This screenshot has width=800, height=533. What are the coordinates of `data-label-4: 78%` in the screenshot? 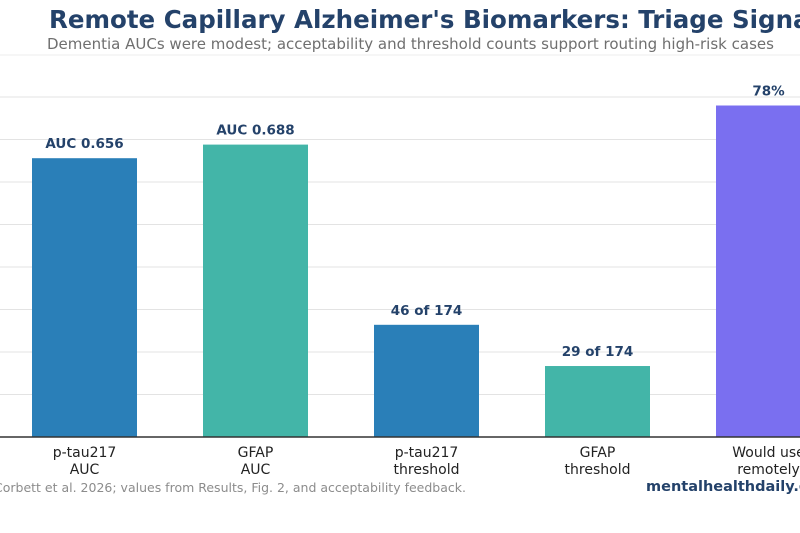 It's located at (768, 92).